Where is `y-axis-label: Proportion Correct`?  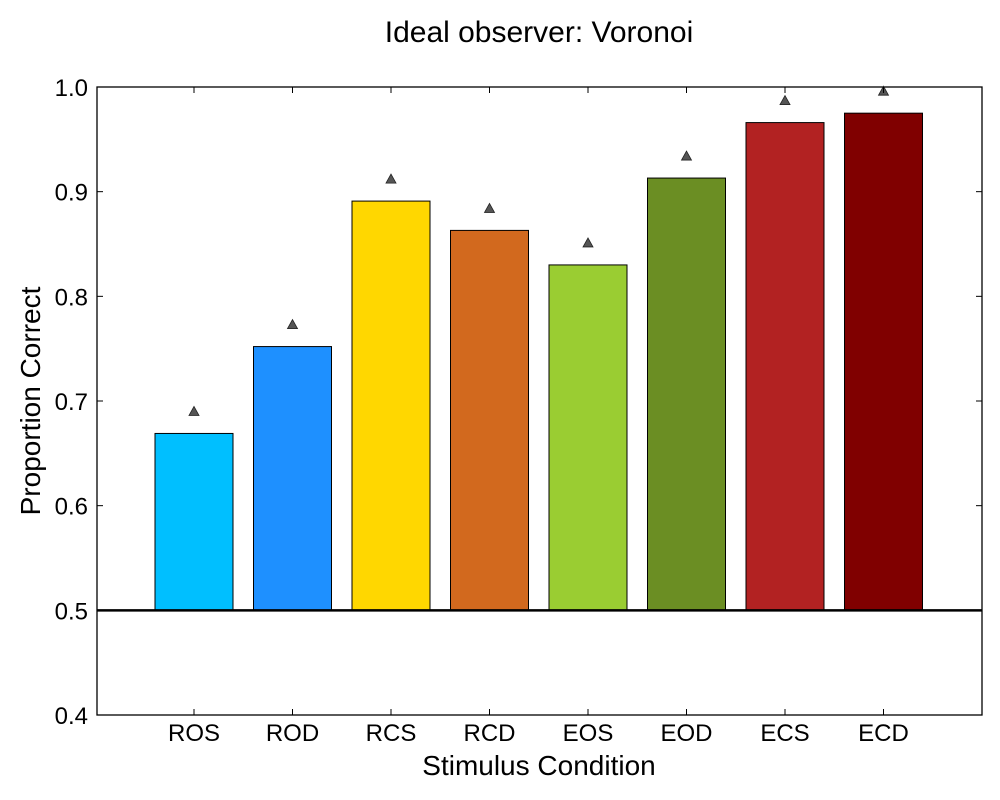 y-axis-label: Proportion Correct is located at coordinates (30, 400).